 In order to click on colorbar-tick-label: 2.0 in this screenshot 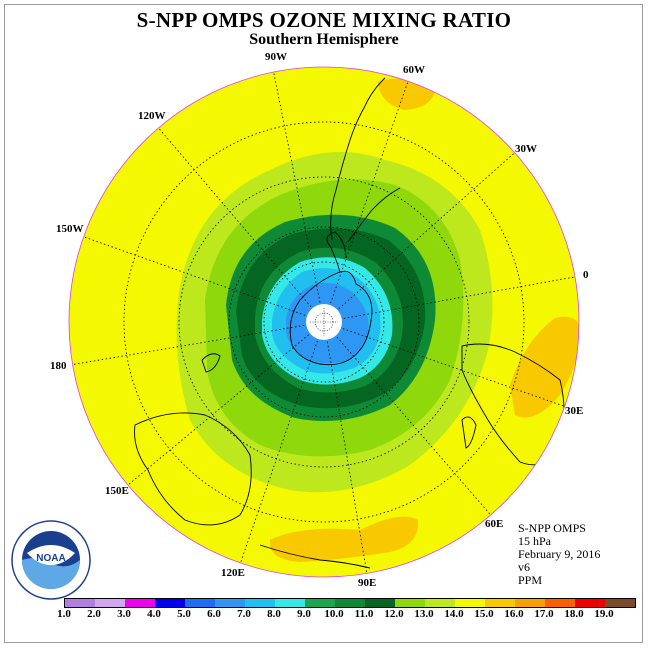, I will do `click(94, 614)`.